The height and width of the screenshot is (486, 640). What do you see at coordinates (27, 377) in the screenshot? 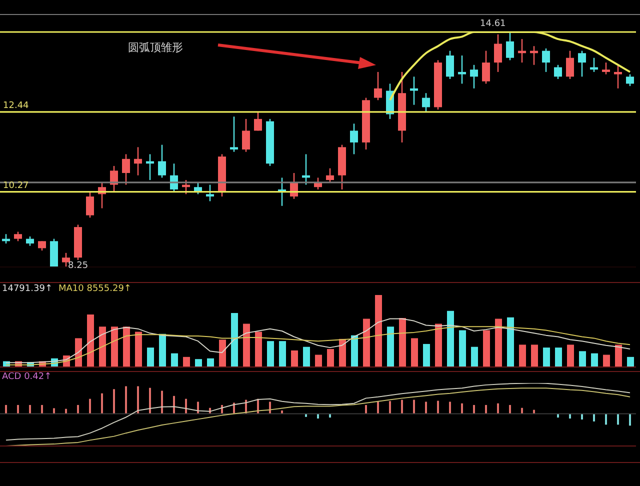
I see `text: ACD 0.42↑` at bounding box center [27, 377].